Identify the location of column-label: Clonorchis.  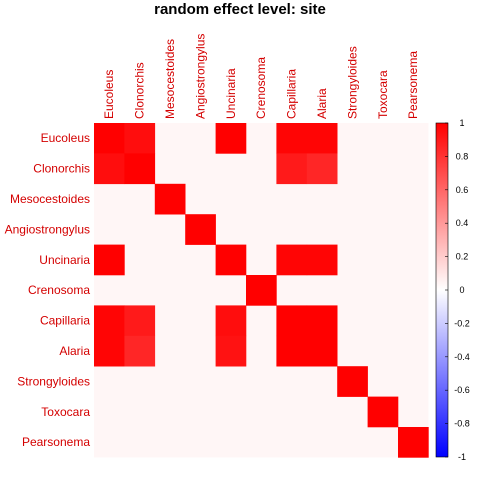
(140, 90).